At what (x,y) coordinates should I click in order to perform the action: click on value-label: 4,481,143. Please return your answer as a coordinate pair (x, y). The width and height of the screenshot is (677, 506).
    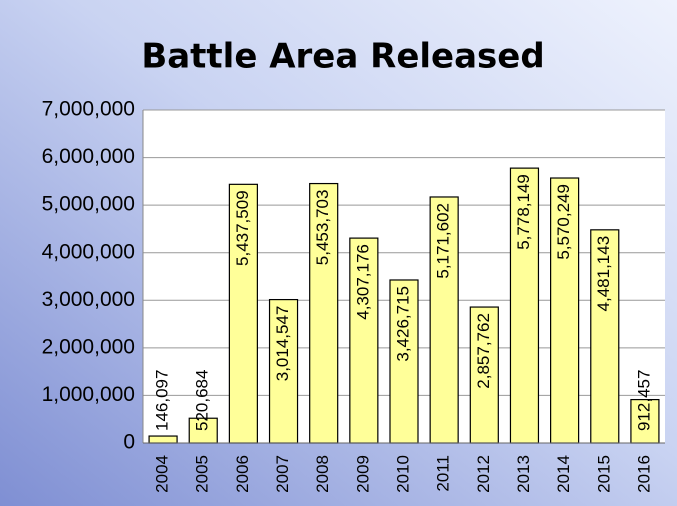
    Looking at the image, I should click on (603, 274).